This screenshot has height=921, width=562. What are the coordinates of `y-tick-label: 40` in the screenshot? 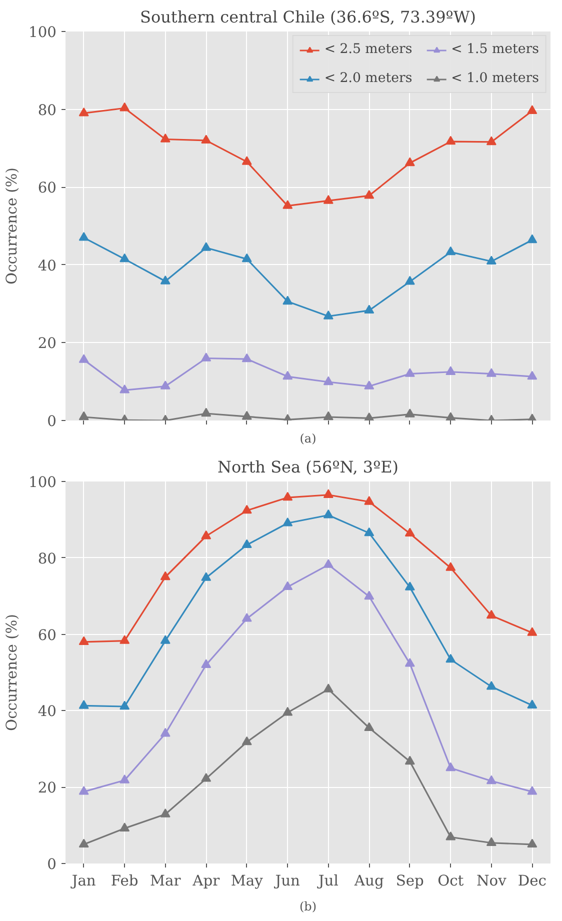 It's located at (47, 265).